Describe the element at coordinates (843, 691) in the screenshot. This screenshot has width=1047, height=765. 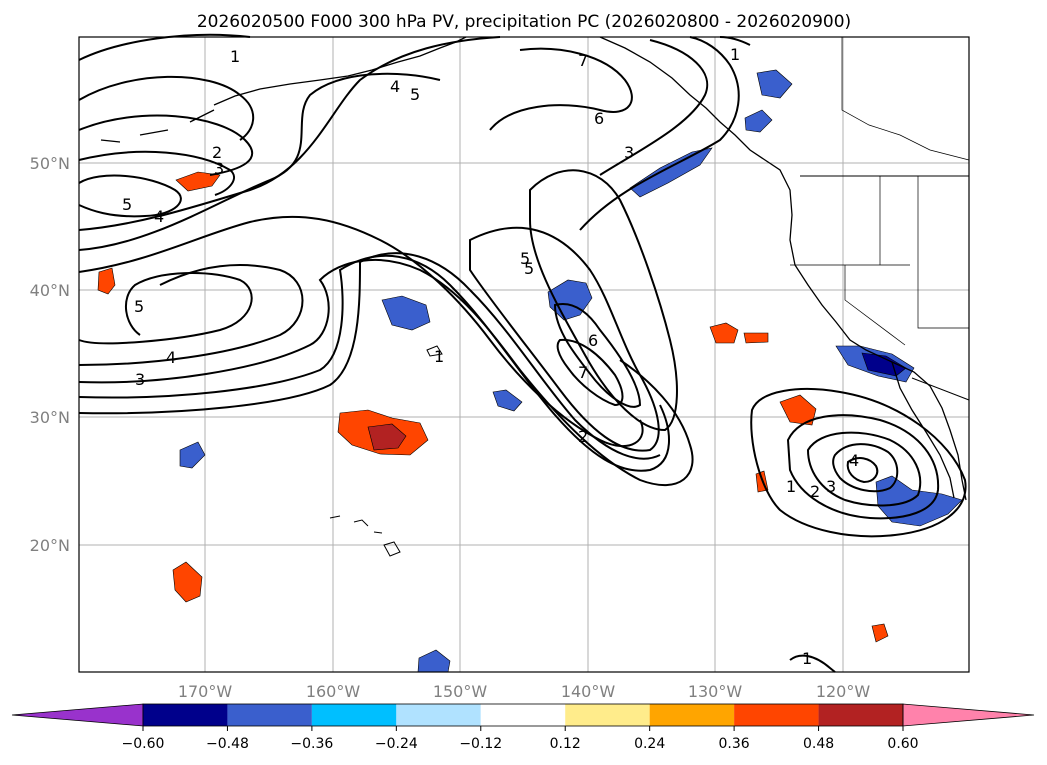
I see `longitude-label: 120°W` at that location.